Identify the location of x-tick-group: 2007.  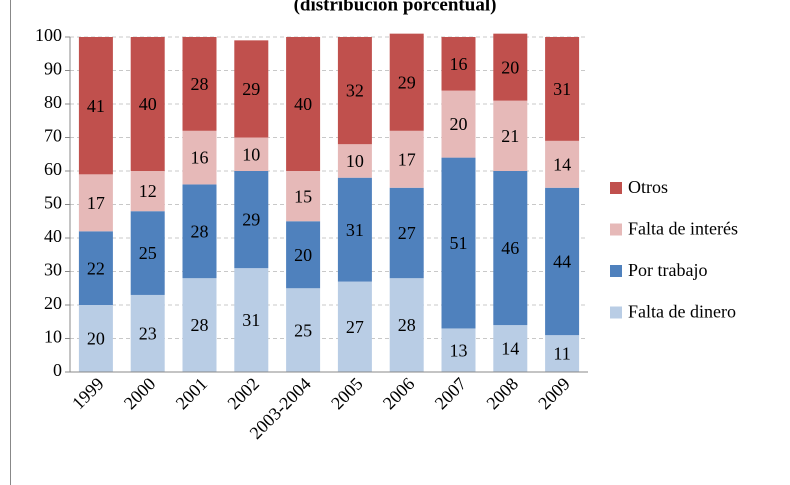
(451, 394).